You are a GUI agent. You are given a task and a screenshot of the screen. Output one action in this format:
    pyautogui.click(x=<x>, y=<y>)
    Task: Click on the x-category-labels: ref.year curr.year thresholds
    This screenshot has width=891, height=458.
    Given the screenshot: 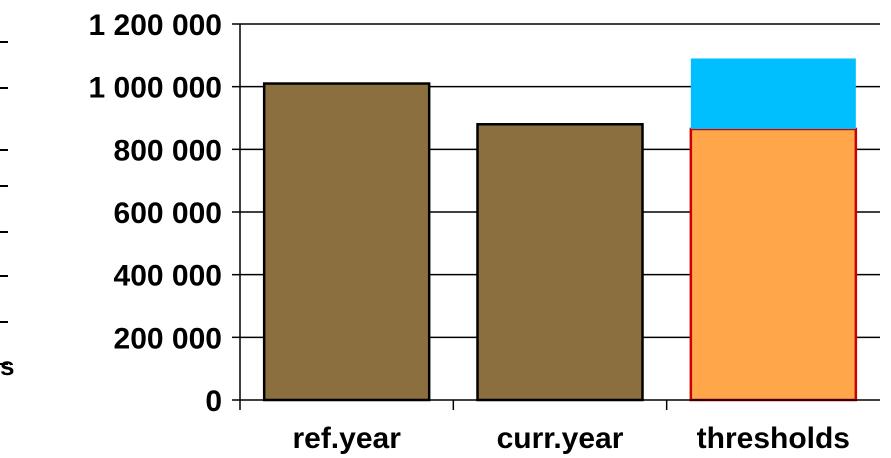 What is the action you would take?
    pyautogui.click(x=571, y=438)
    